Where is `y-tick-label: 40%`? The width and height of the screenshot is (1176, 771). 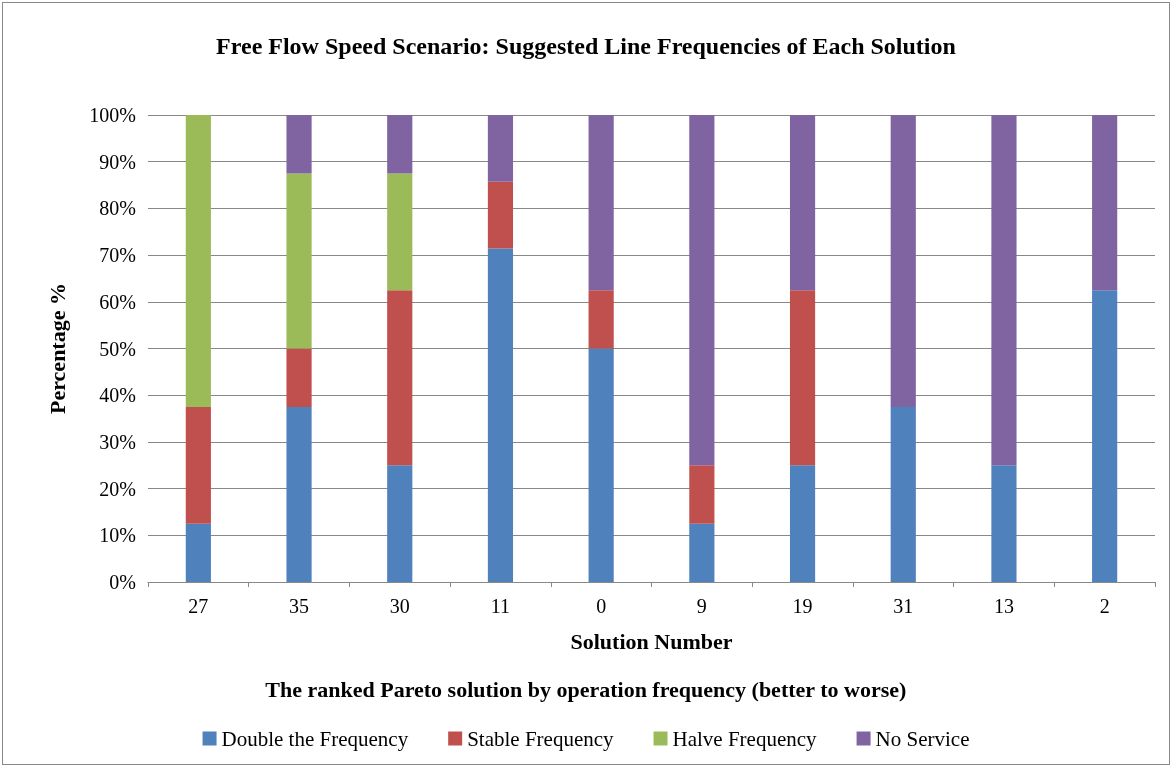
y-tick-label: 40% is located at coordinates (117, 395).